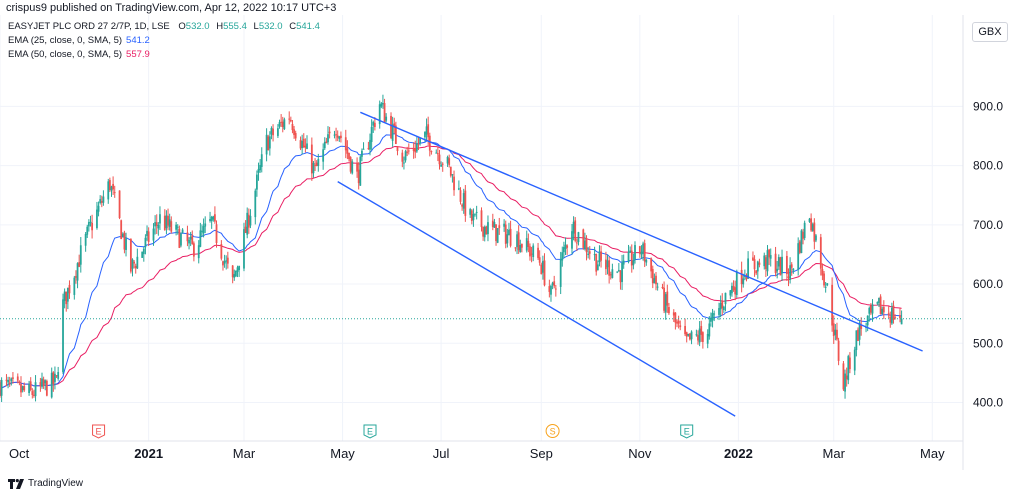  I want to click on currency-button: GBX, so click(990, 32).